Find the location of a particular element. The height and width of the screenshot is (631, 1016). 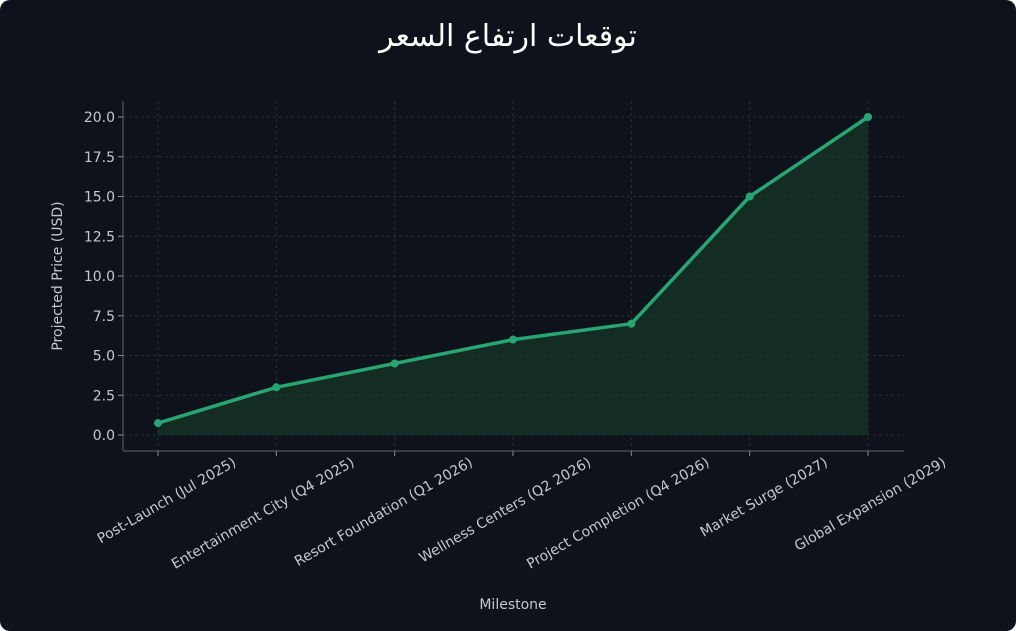

y-tick-label: 2.5 is located at coordinates (104, 396).